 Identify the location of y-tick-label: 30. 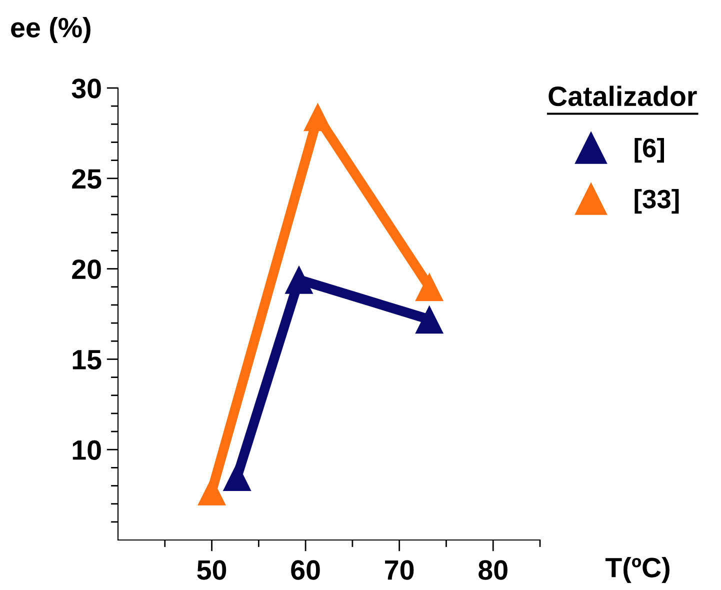
(86, 88).